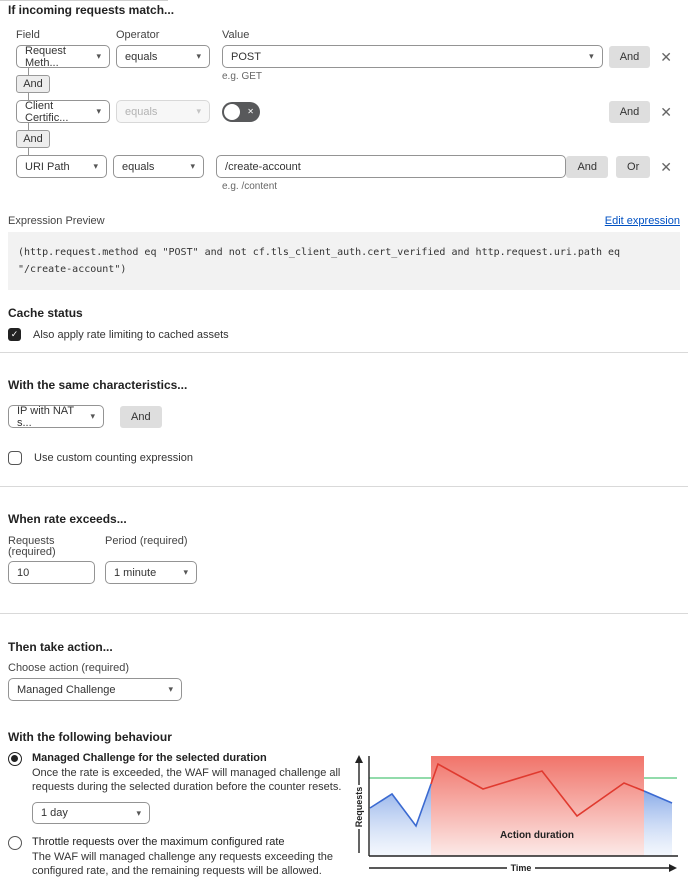  I want to click on value-combobox-value: POST, so click(246, 56).